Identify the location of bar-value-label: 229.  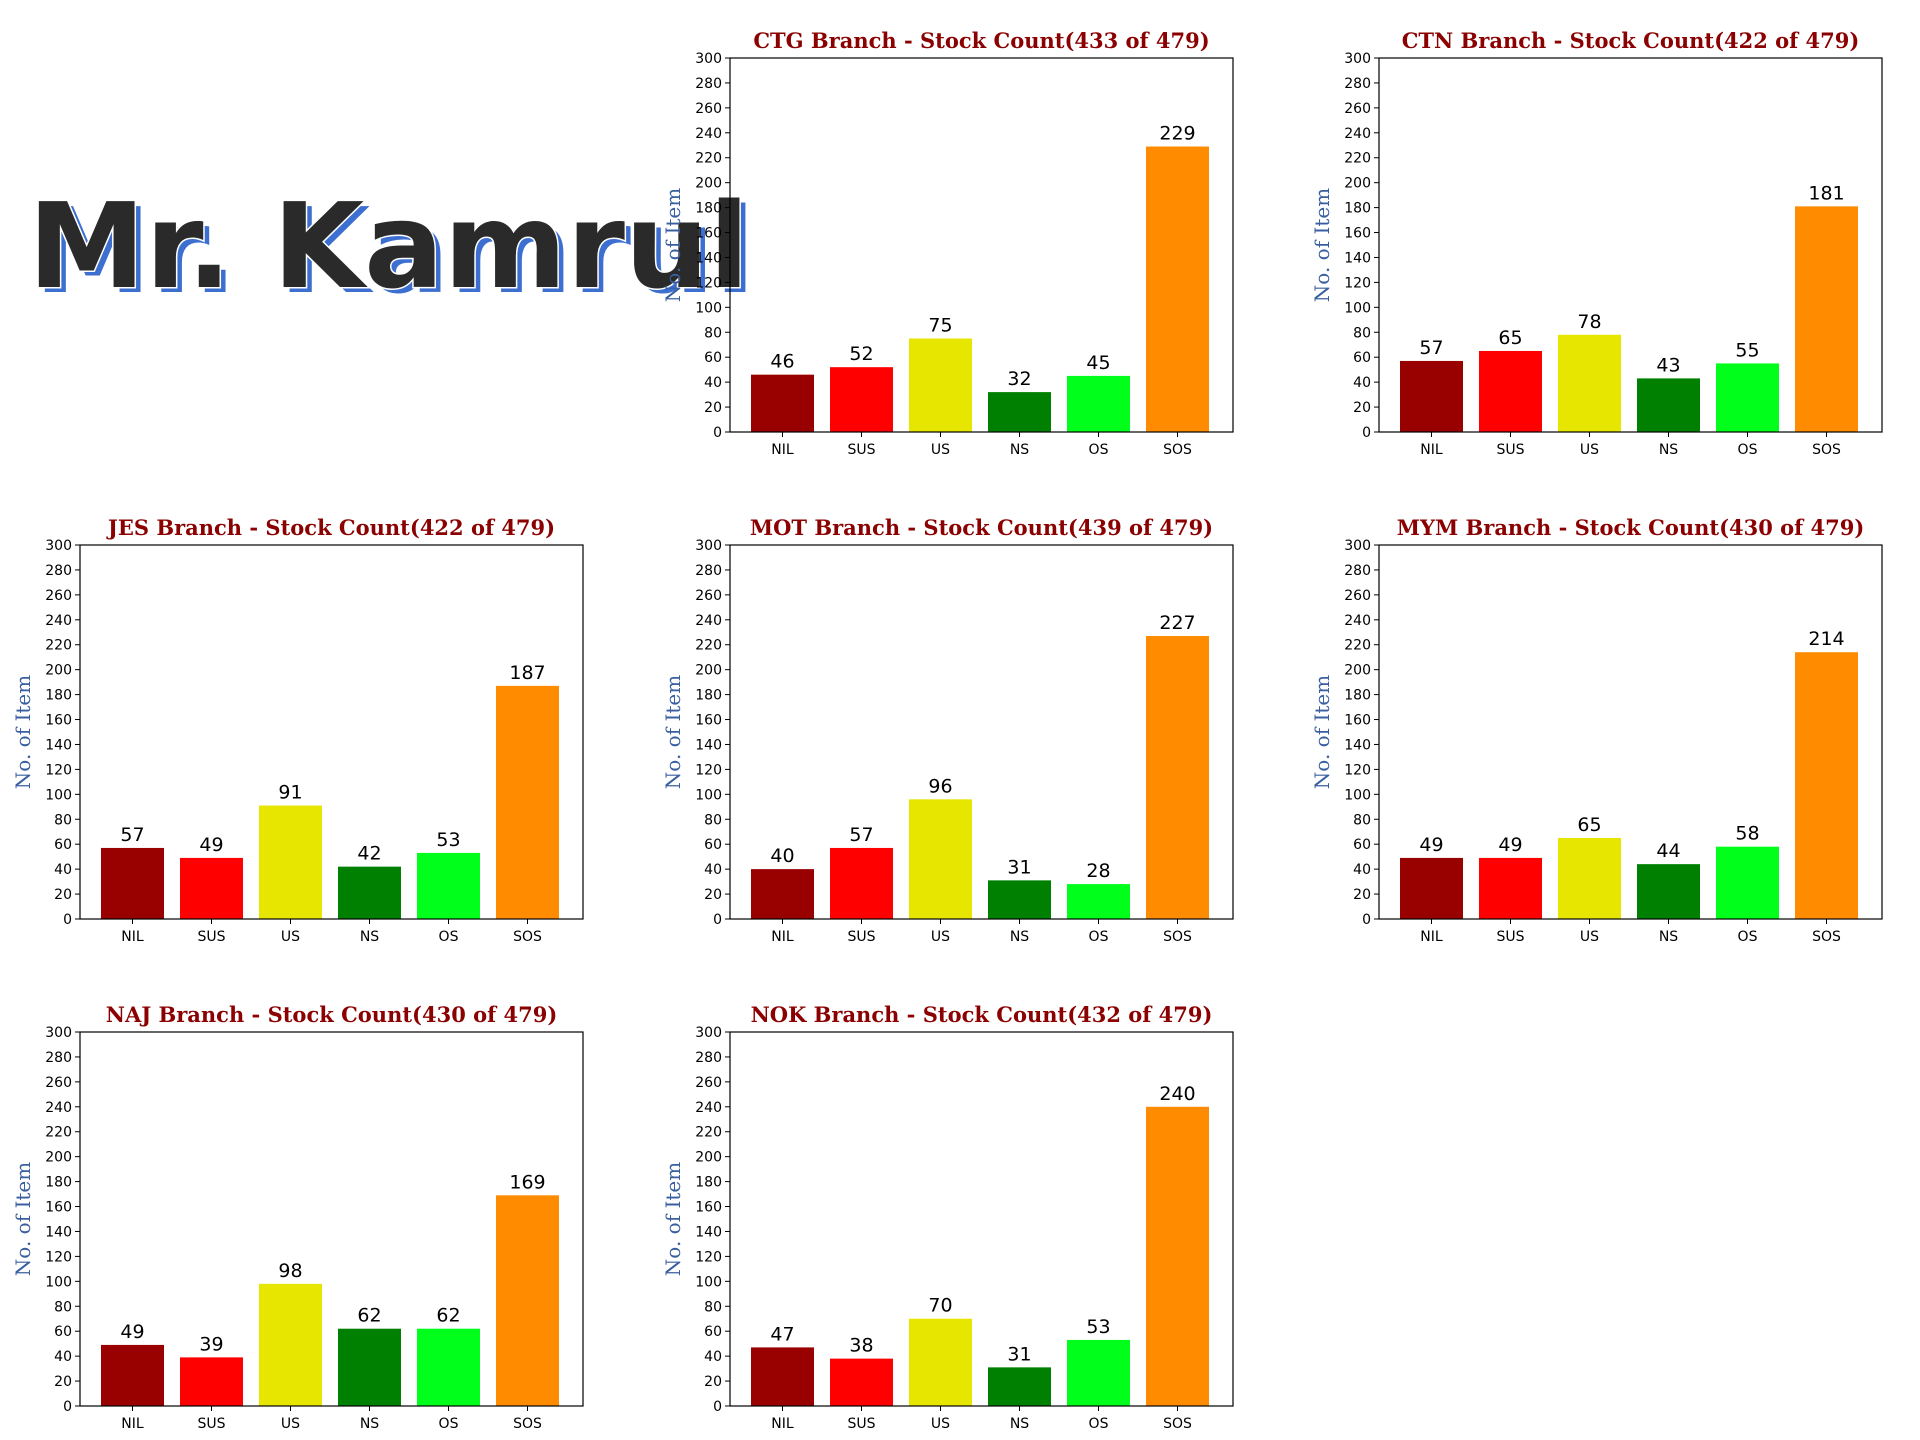
(1177, 134).